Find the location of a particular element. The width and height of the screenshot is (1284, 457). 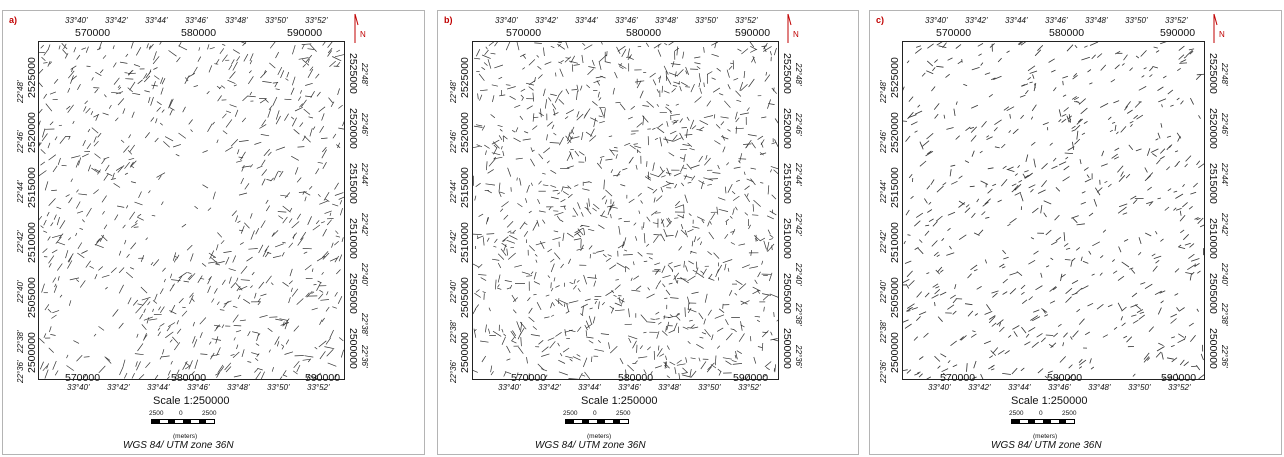

lat-tick: 22°44' is located at coordinates (364, 174).